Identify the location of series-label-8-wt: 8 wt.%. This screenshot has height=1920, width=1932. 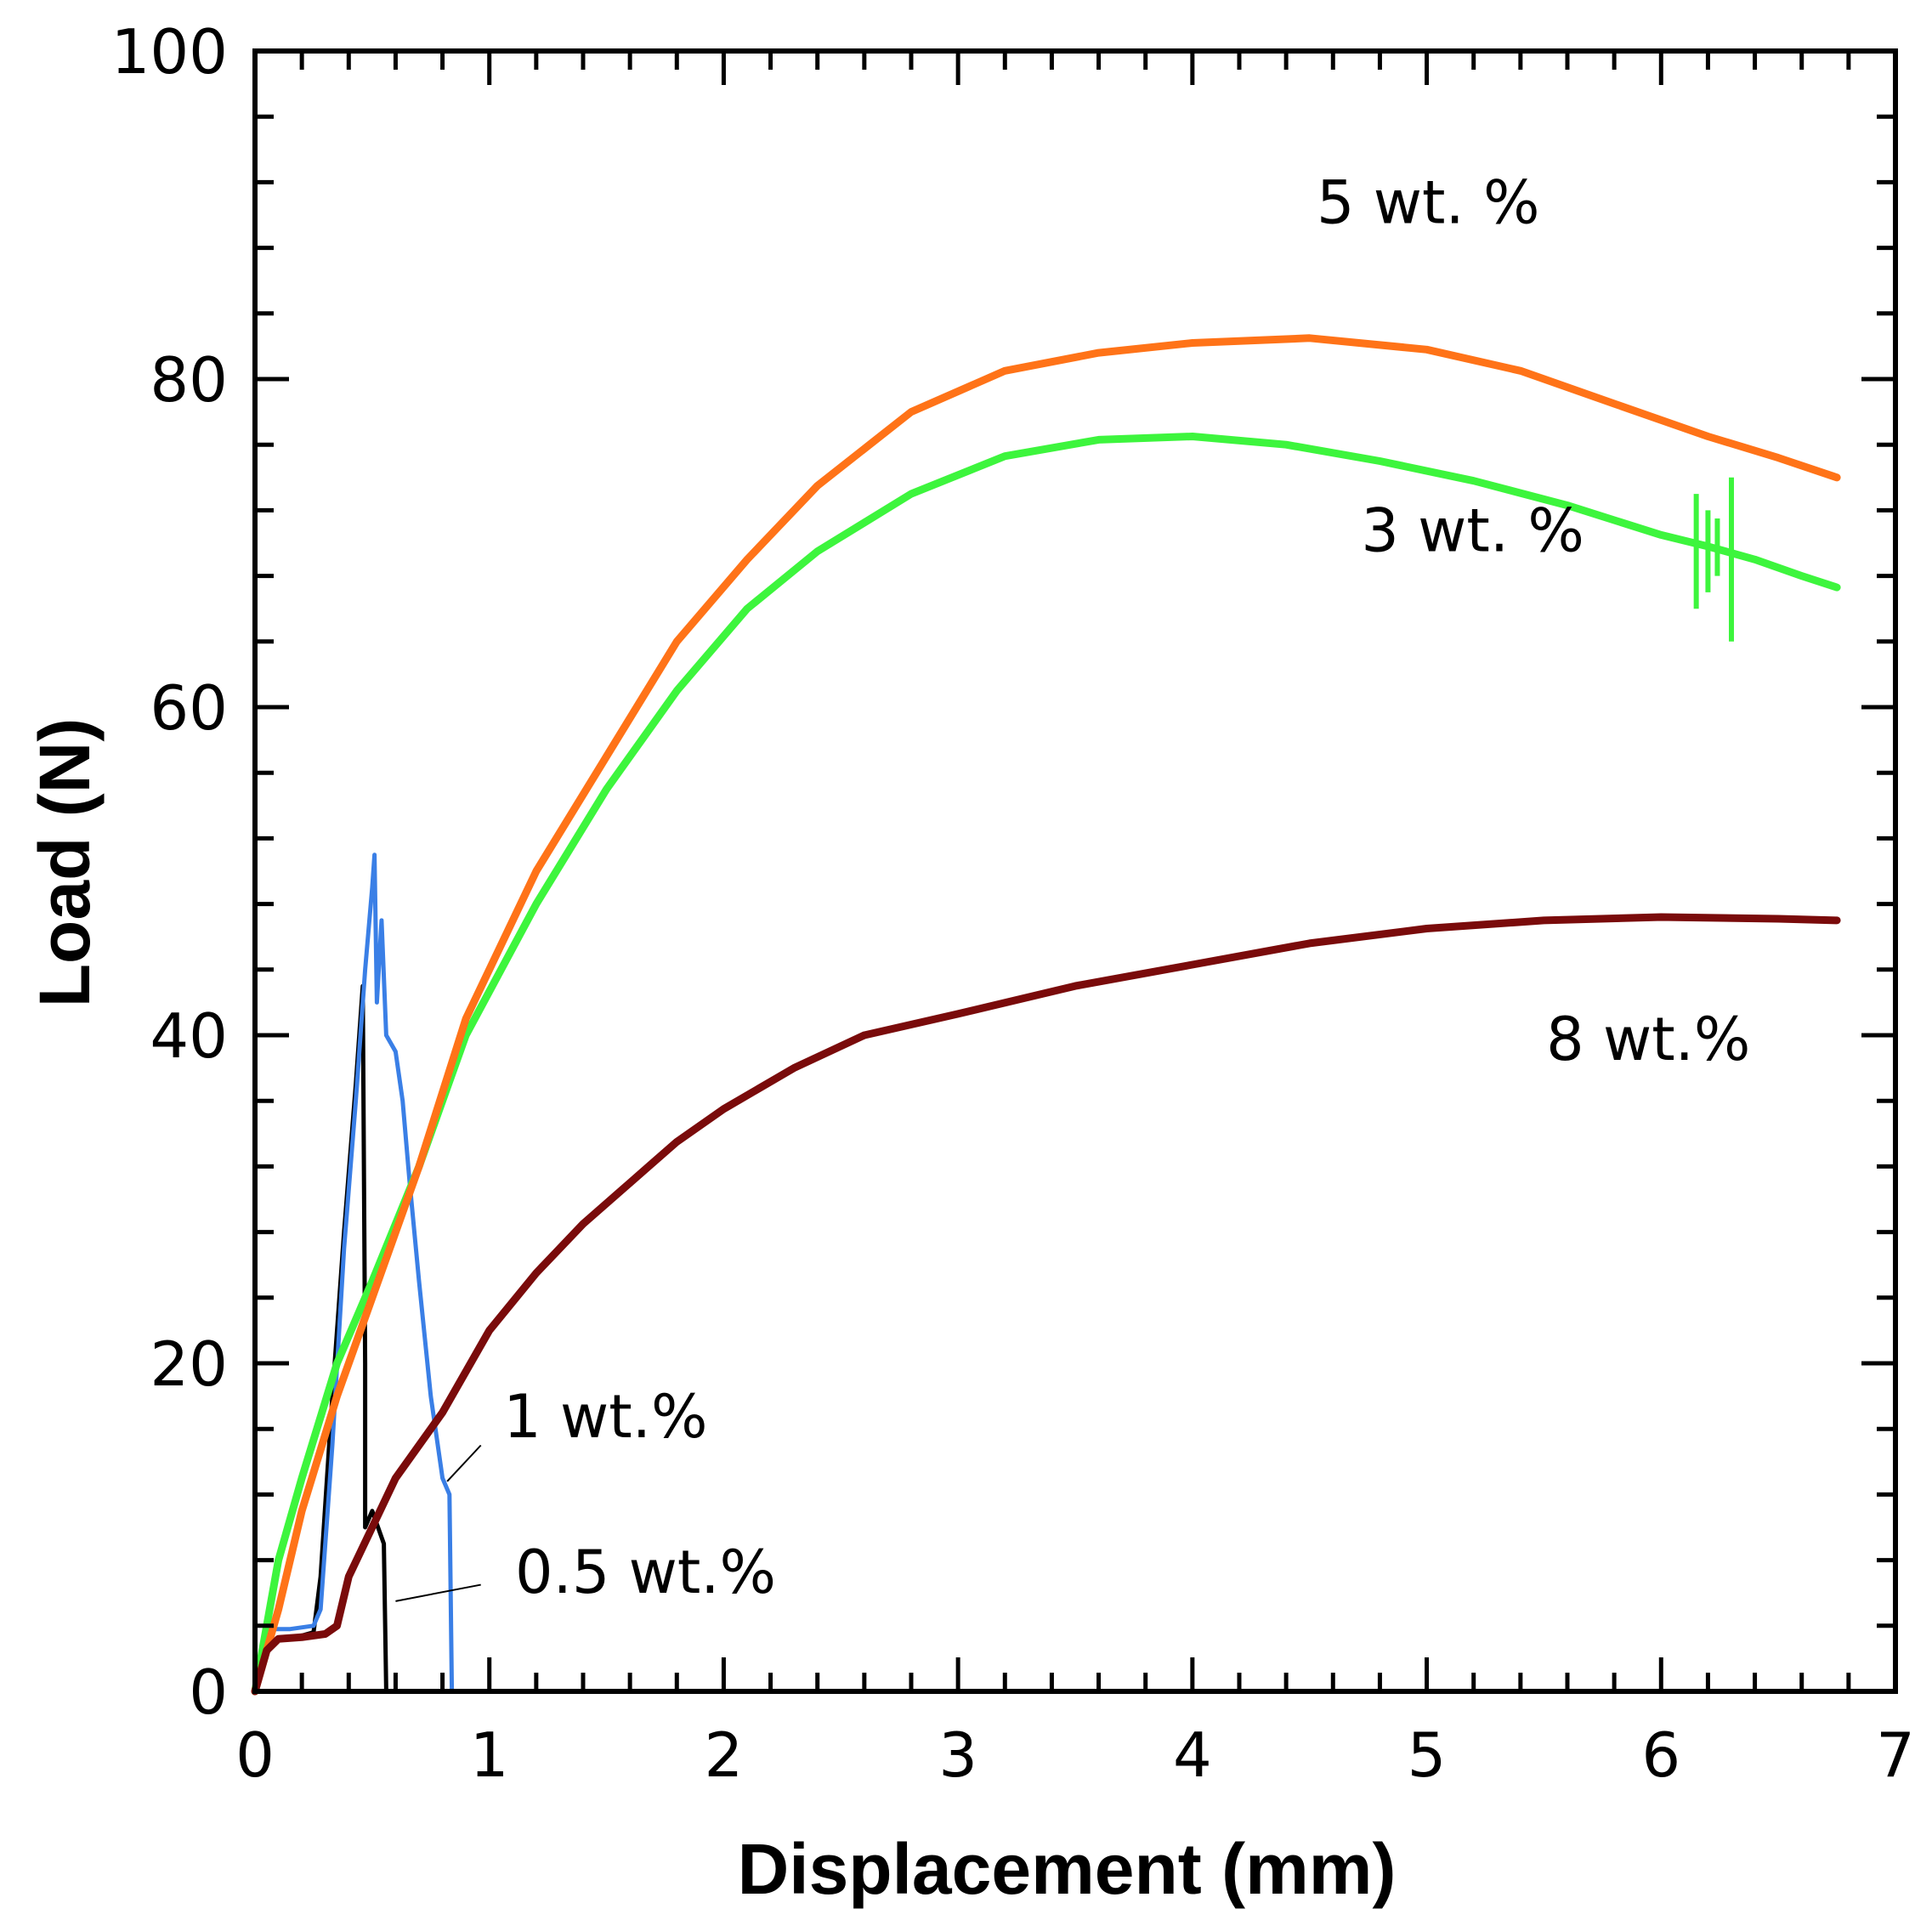
(1648, 1039).